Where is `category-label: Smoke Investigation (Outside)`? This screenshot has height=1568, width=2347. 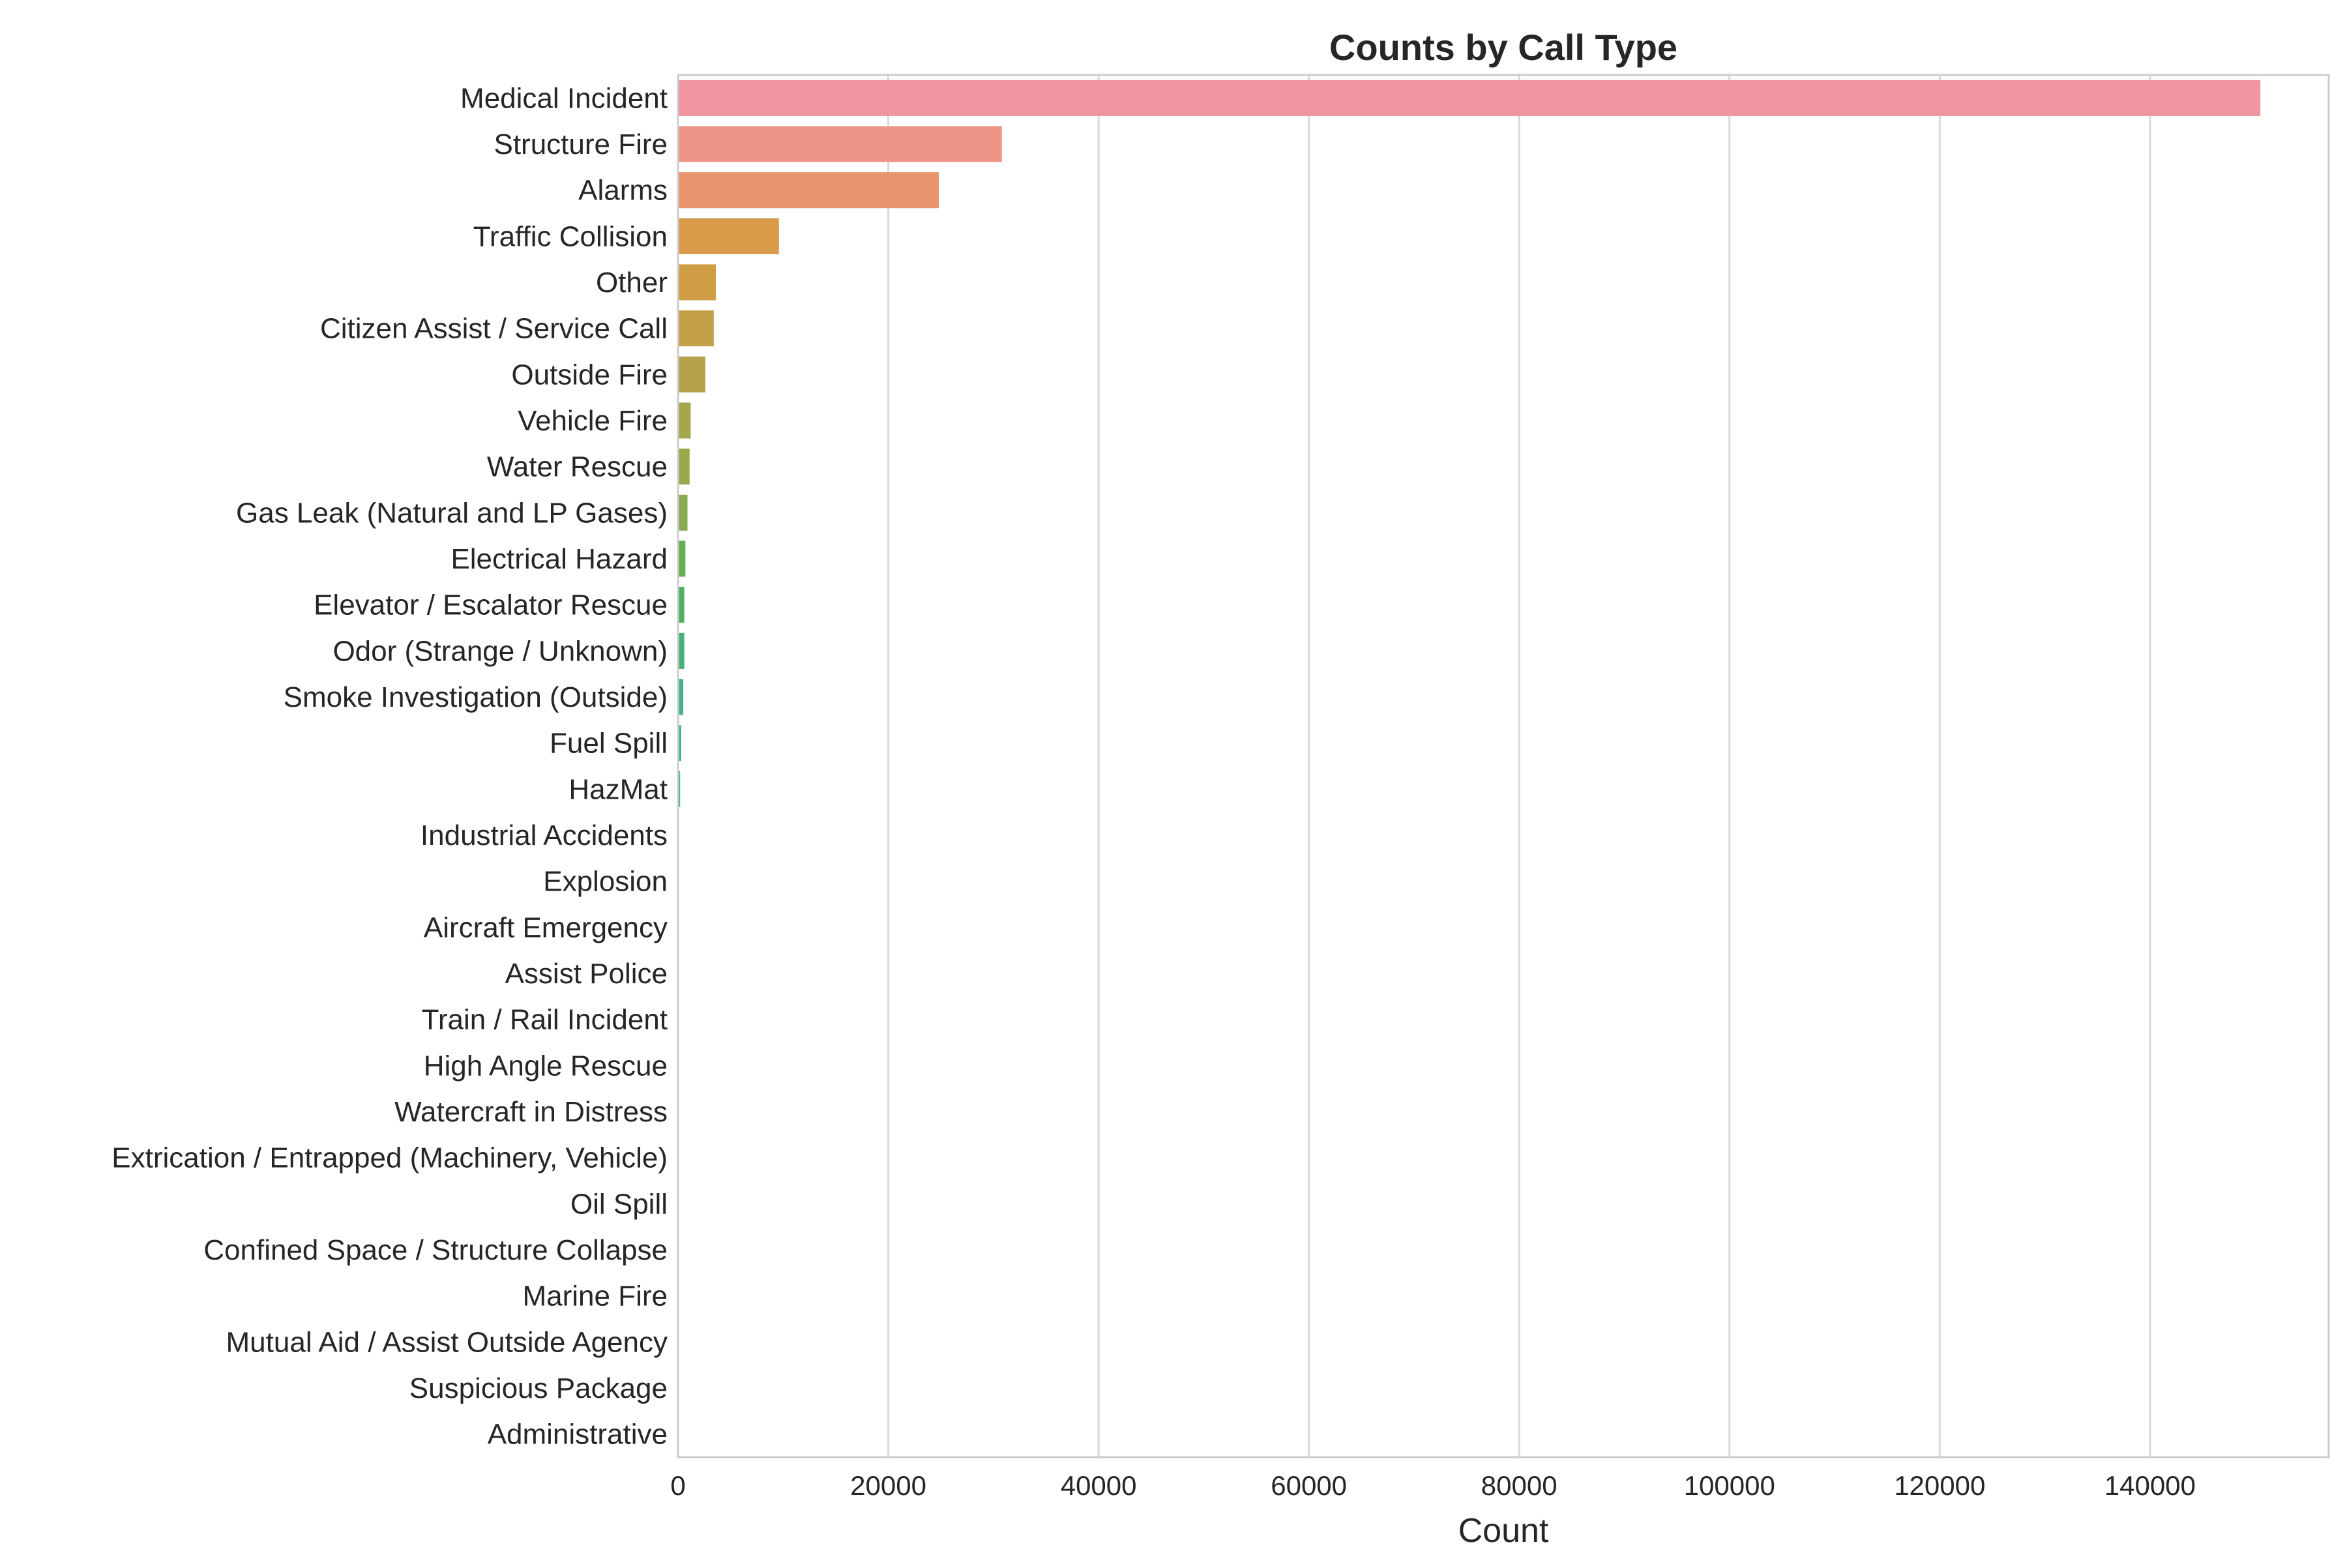 category-label: Smoke Investigation (Outside) is located at coordinates (476, 697).